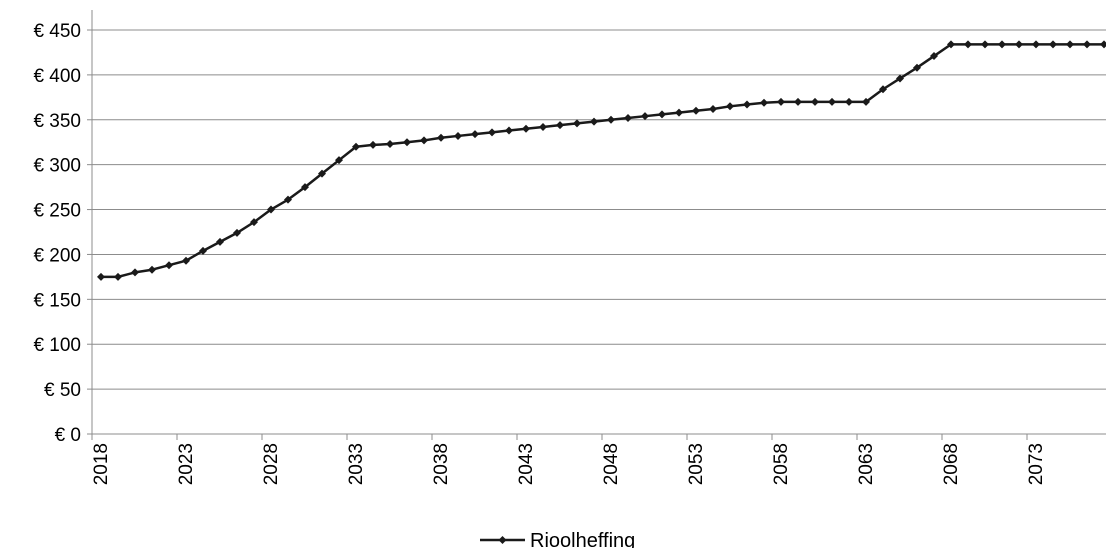 This screenshot has height=553, width=1106. I want to click on x-tick-label: 2043, so click(526, 464).